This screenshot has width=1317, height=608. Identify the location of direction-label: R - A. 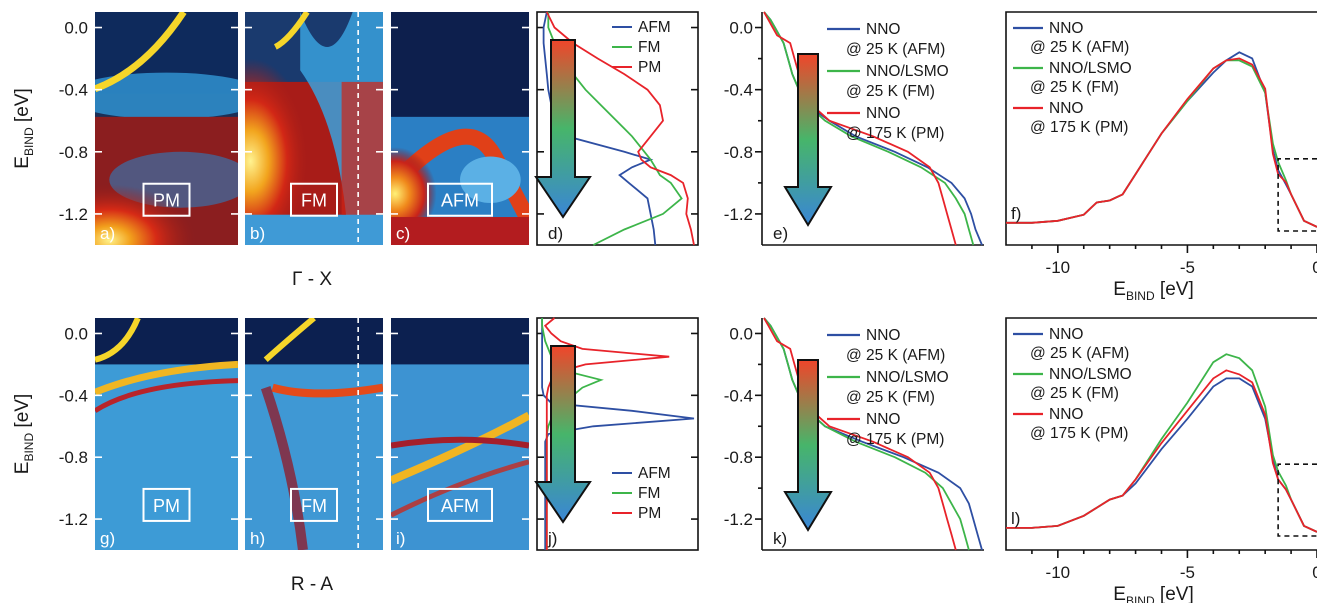
(312, 584).